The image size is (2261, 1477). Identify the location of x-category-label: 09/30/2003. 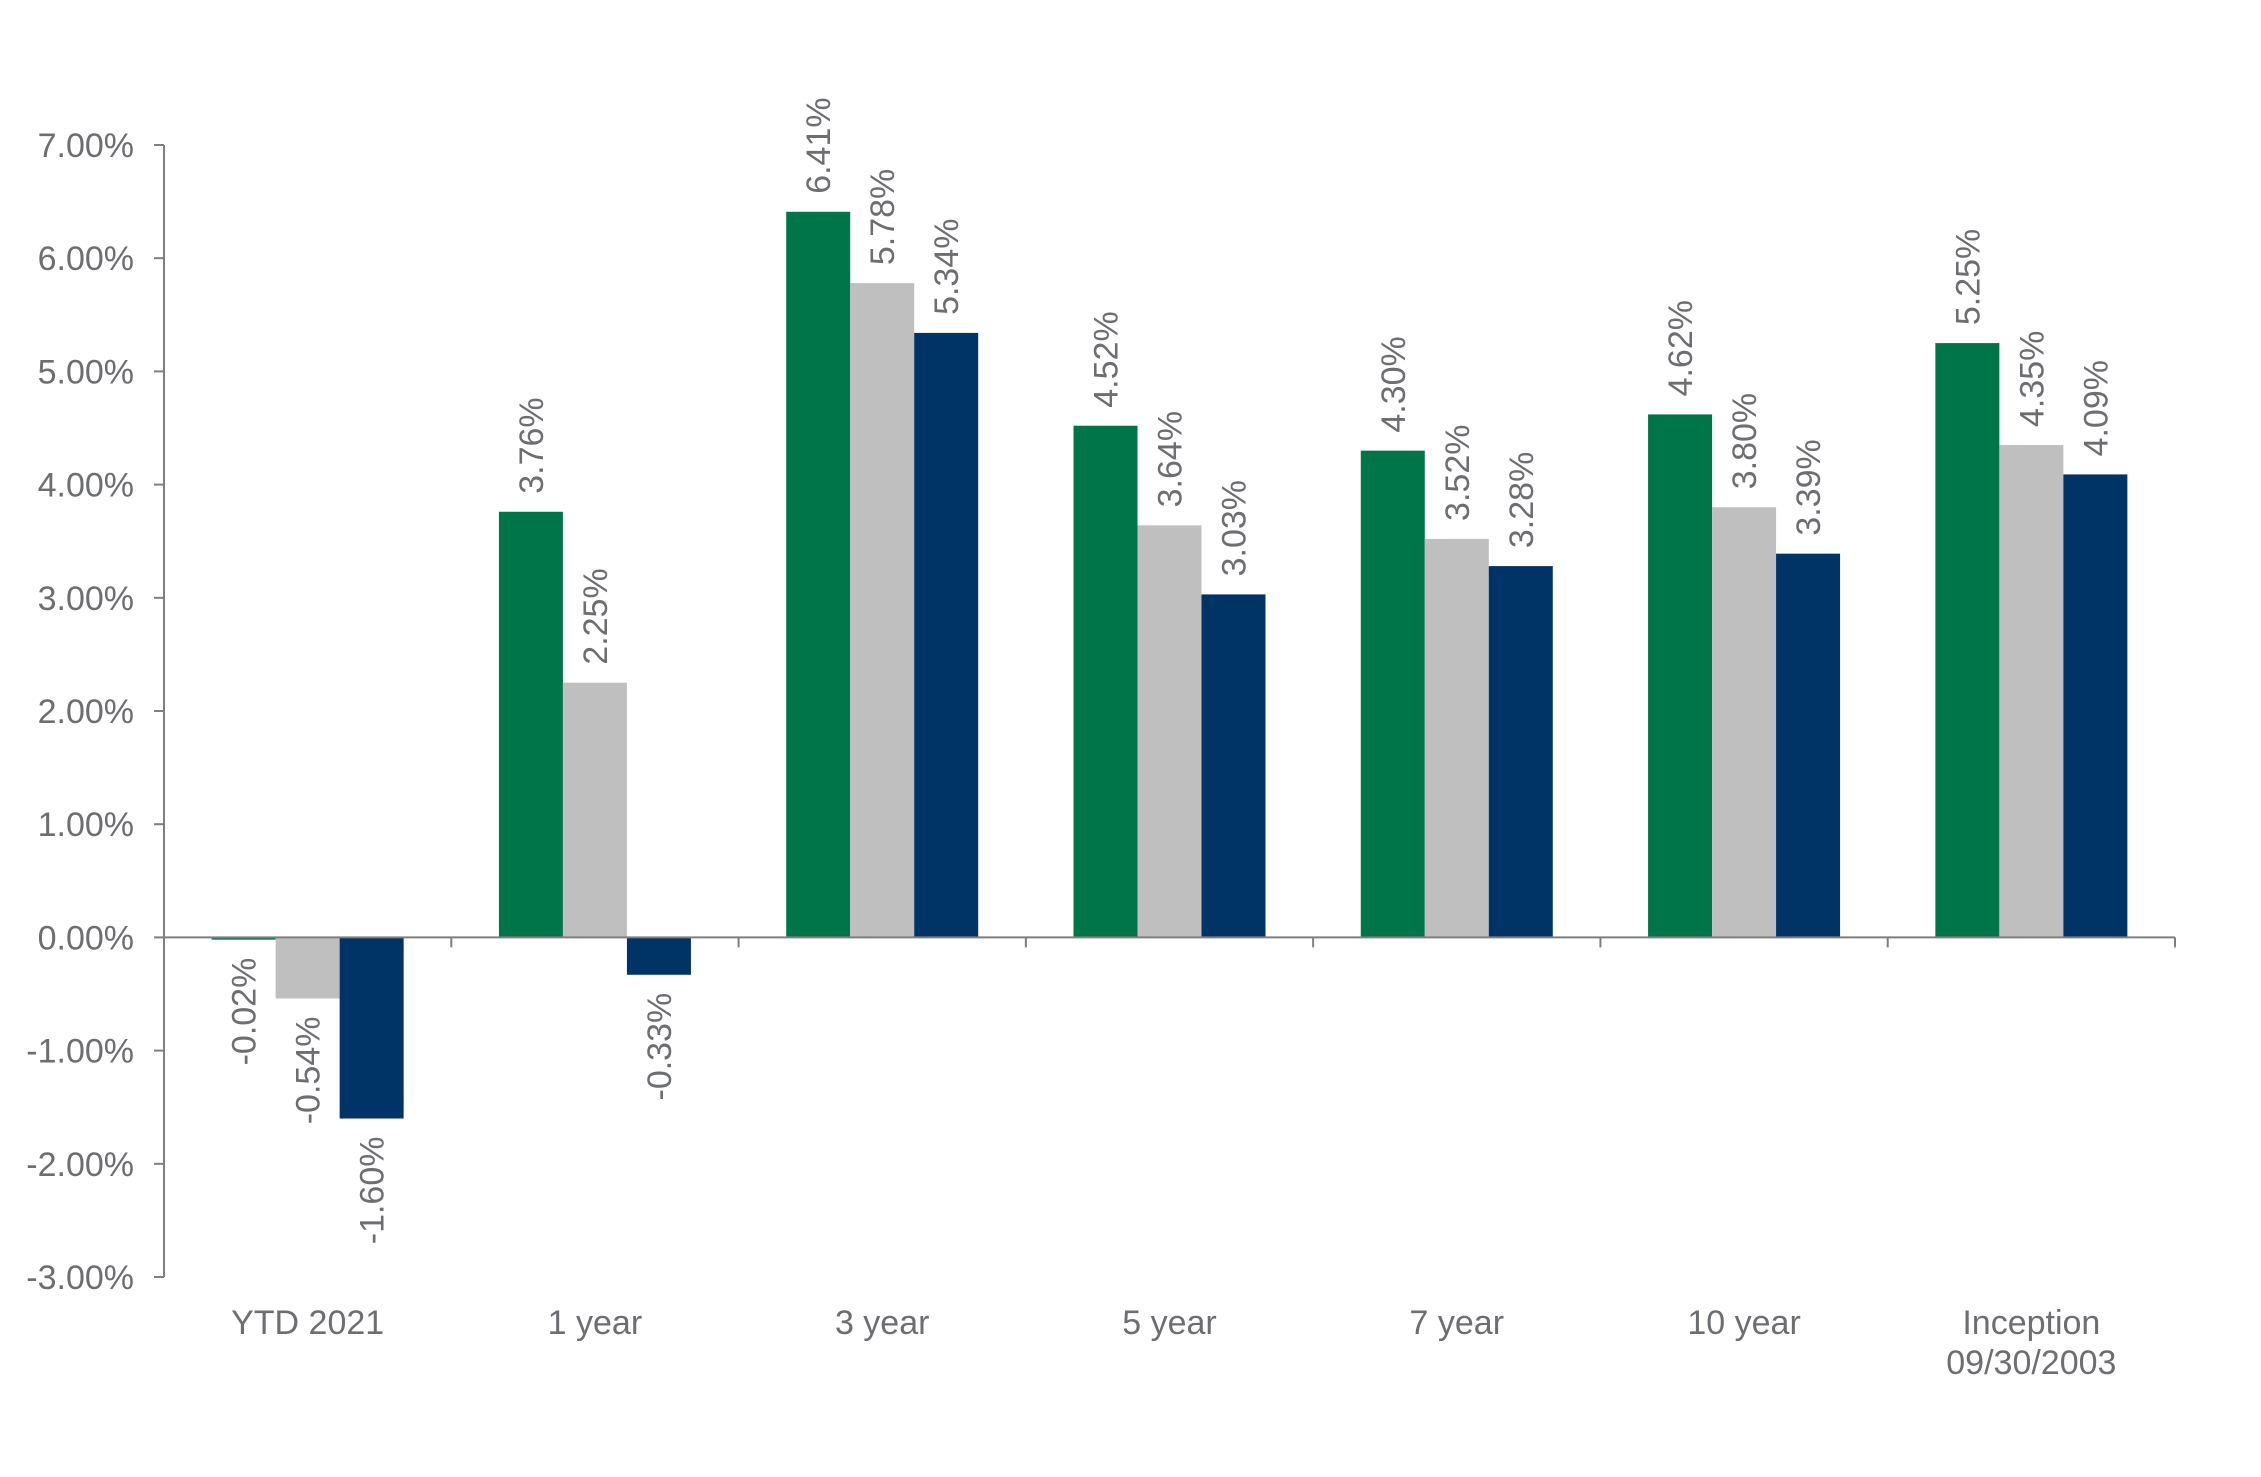
(2031, 1363).